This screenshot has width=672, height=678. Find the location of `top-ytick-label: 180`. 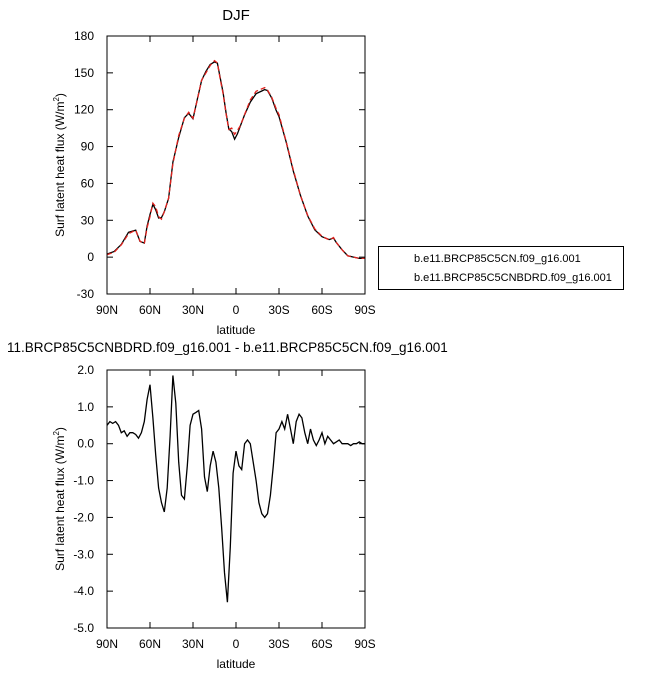

top-ytick-label: 180 is located at coordinates (84, 36).